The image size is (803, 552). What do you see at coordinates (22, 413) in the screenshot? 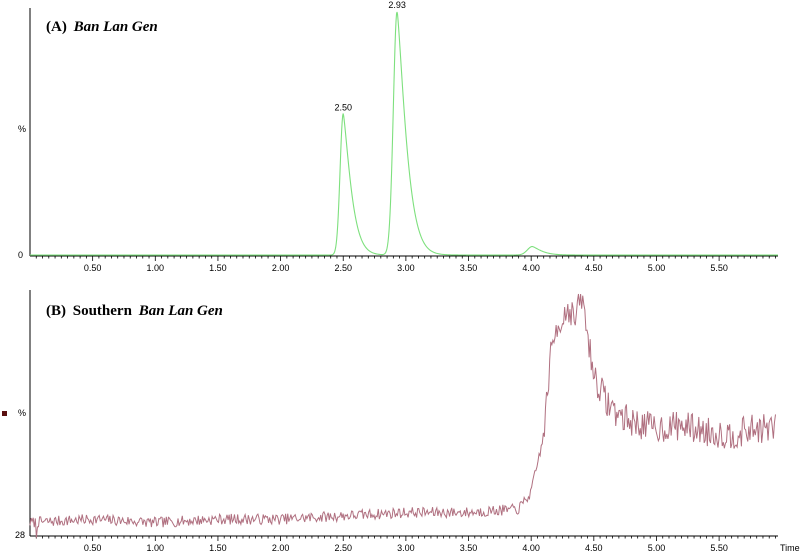
I see `panel-b-ylabel: %` at bounding box center [22, 413].